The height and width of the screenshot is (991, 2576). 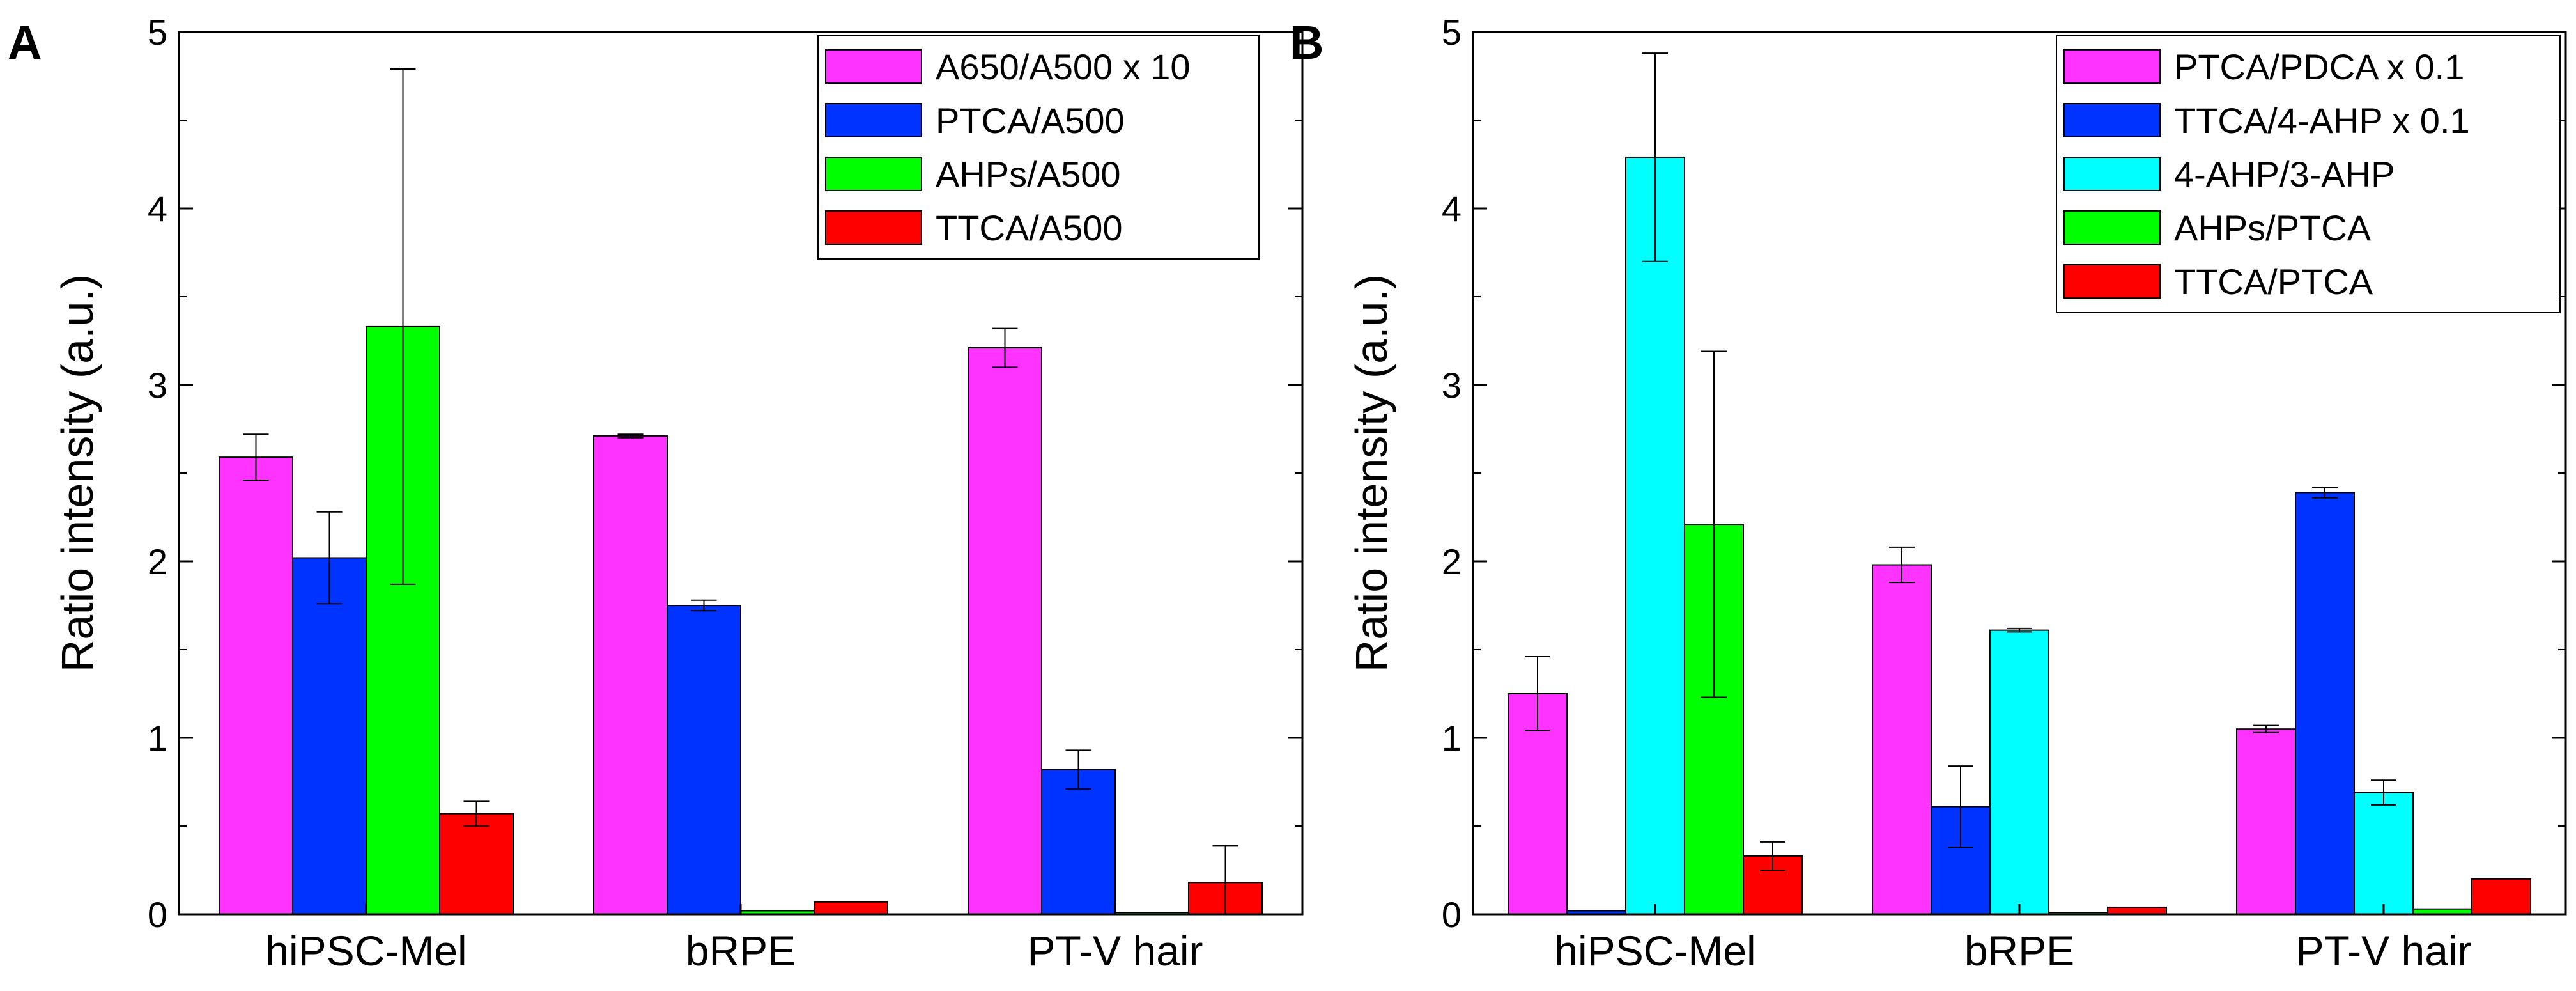 What do you see at coordinates (1029, 228) in the screenshot?
I see `legend-label: TTCA/A500` at bounding box center [1029, 228].